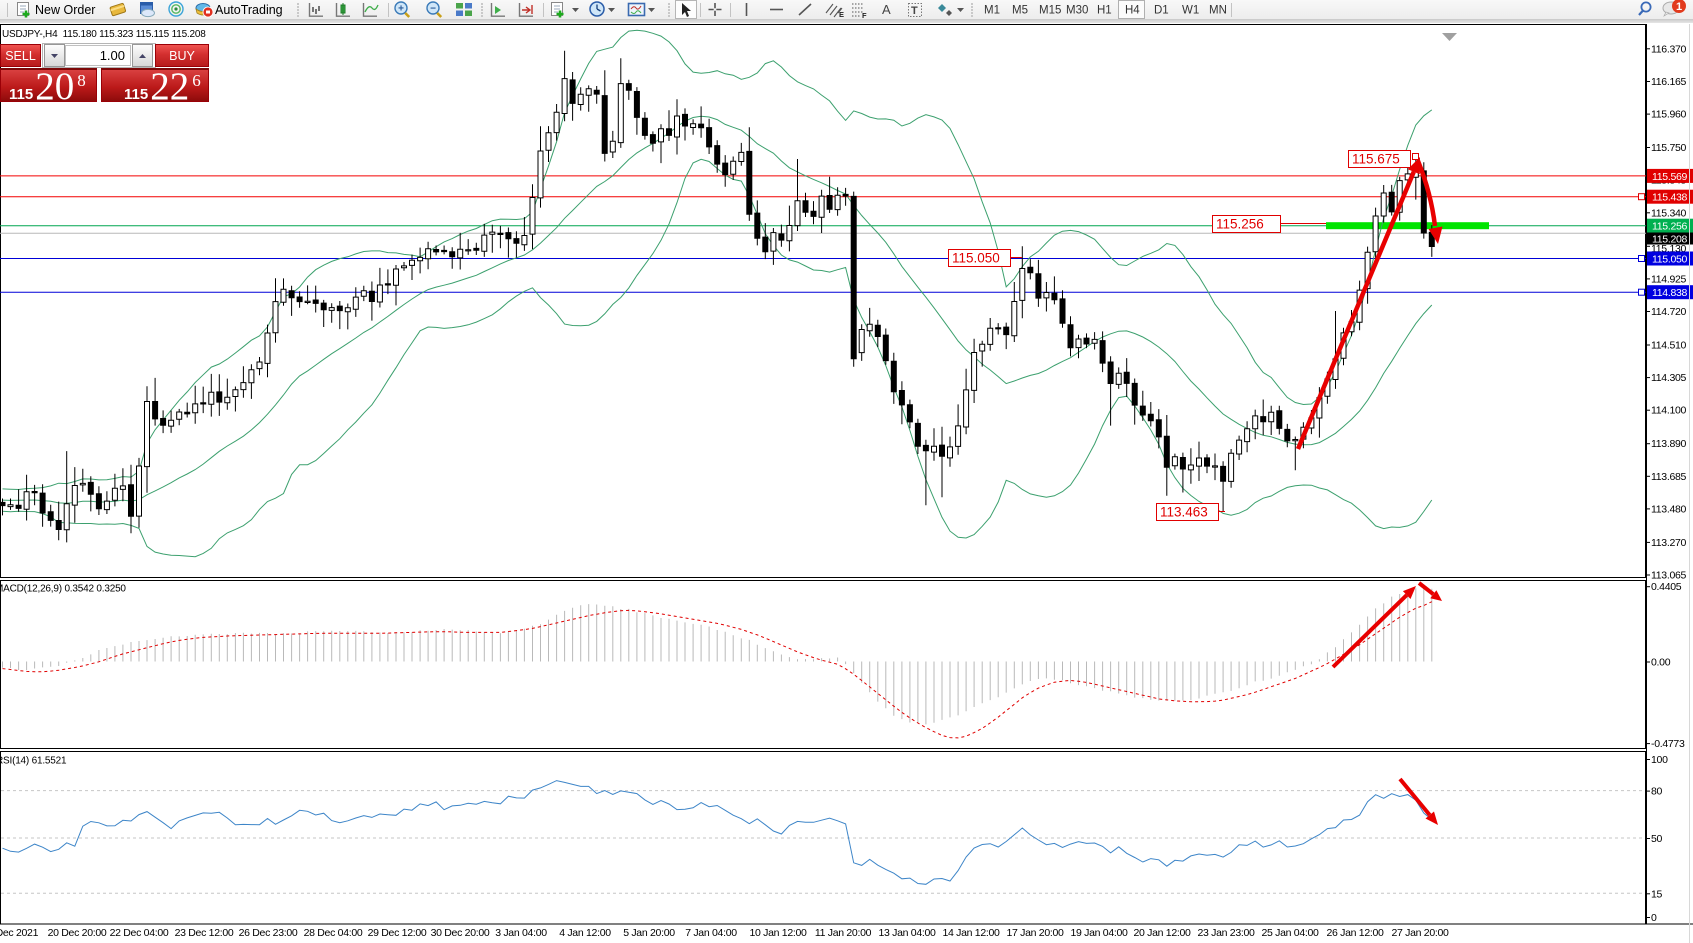  I want to click on svg-text: 10 Jan 12:00, so click(778, 933).